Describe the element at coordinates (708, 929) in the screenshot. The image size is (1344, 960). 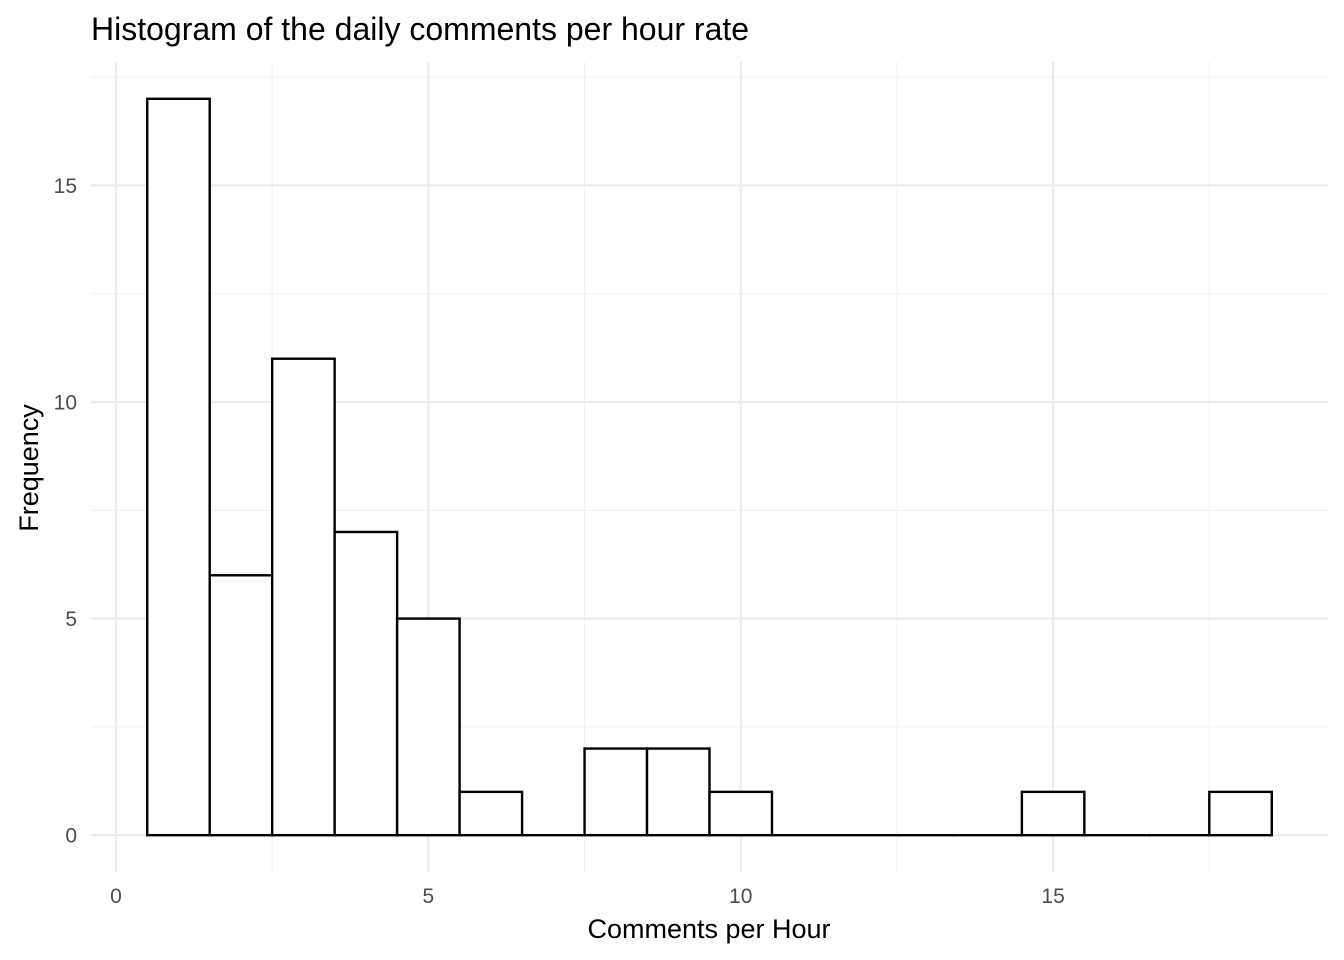
I see `x-axis-title: Comments per Hour` at that location.